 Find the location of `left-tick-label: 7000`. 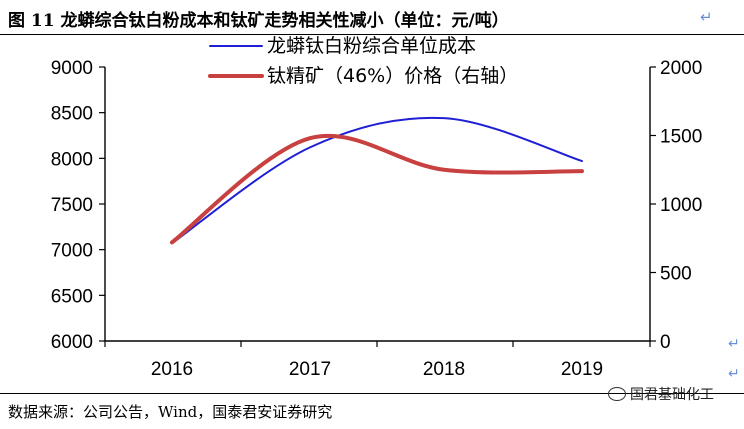

left-tick-label: 7000 is located at coordinates (72, 251).